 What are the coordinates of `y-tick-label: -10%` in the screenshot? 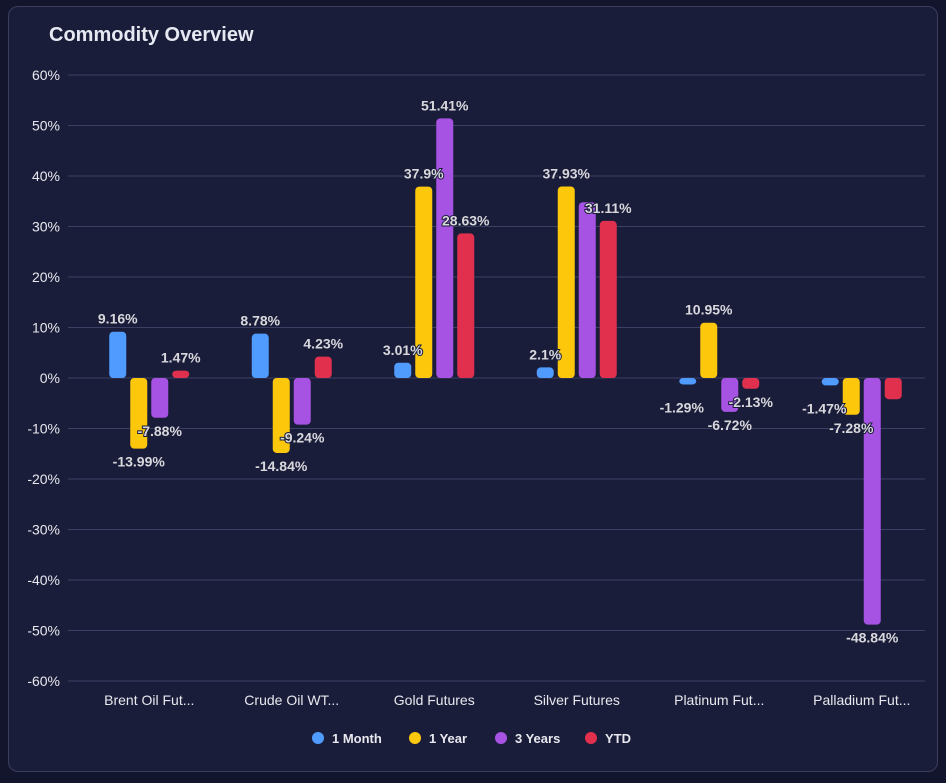 It's located at (43, 429).